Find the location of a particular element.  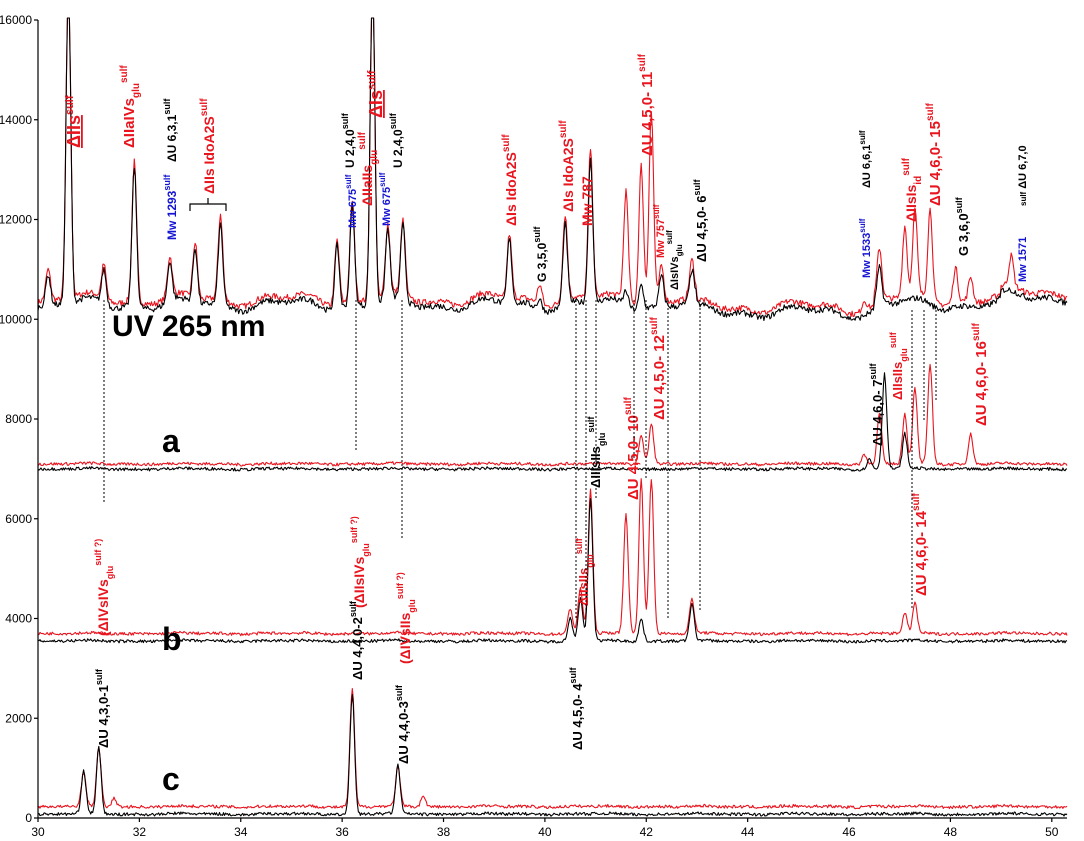

trace-label-a: a is located at coordinates (171, 441).